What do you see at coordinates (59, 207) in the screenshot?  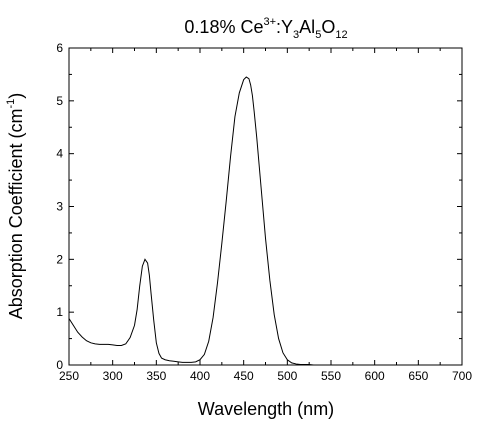 I see `y-tick-label: 3` at bounding box center [59, 207].